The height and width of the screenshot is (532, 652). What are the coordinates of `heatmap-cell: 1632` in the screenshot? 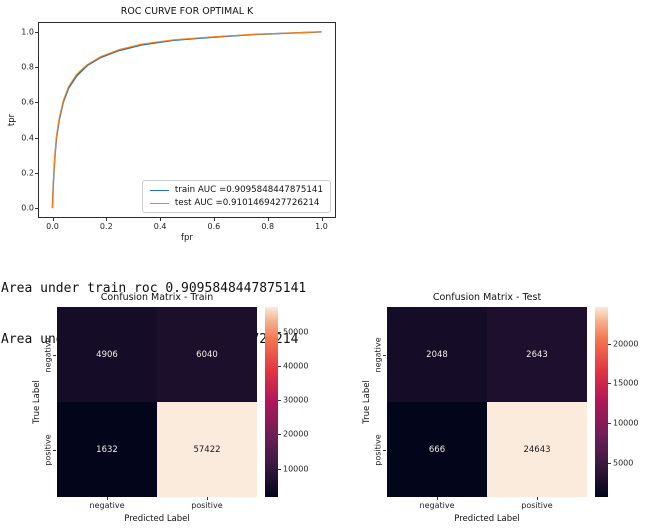 It's located at (107, 449).